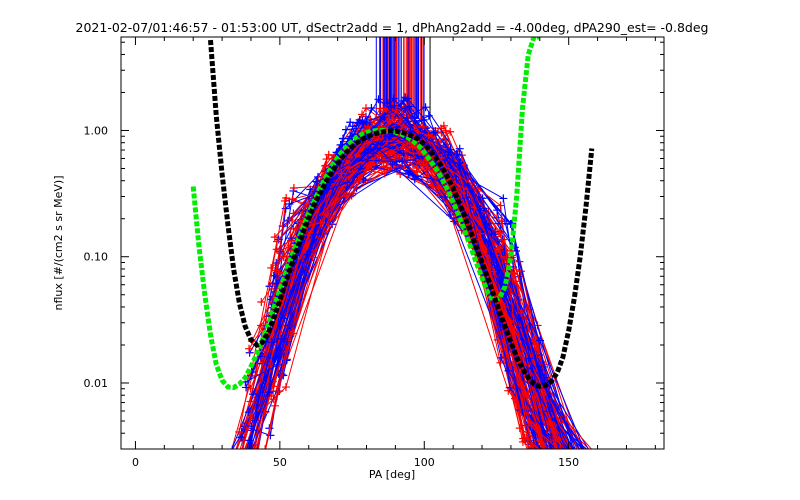  I want to click on x-axis-label: PA [deg], so click(392, 474).